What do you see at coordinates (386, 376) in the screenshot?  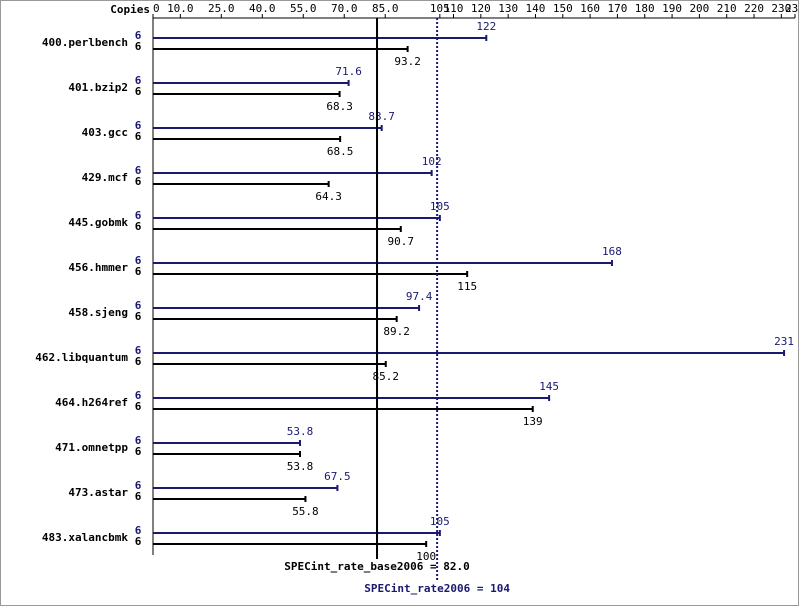 I see `value-label: 85.2` at bounding box center [386, 376].